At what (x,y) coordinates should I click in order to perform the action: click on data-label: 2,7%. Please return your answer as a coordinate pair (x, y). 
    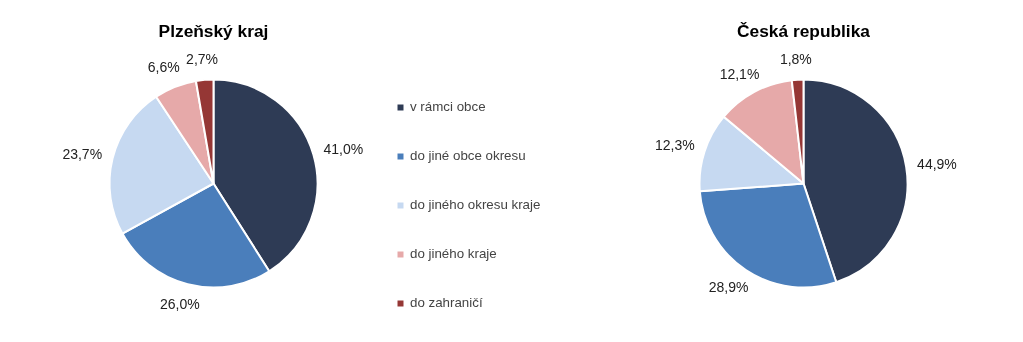
    Looking at the image, I should click on (202, 59).